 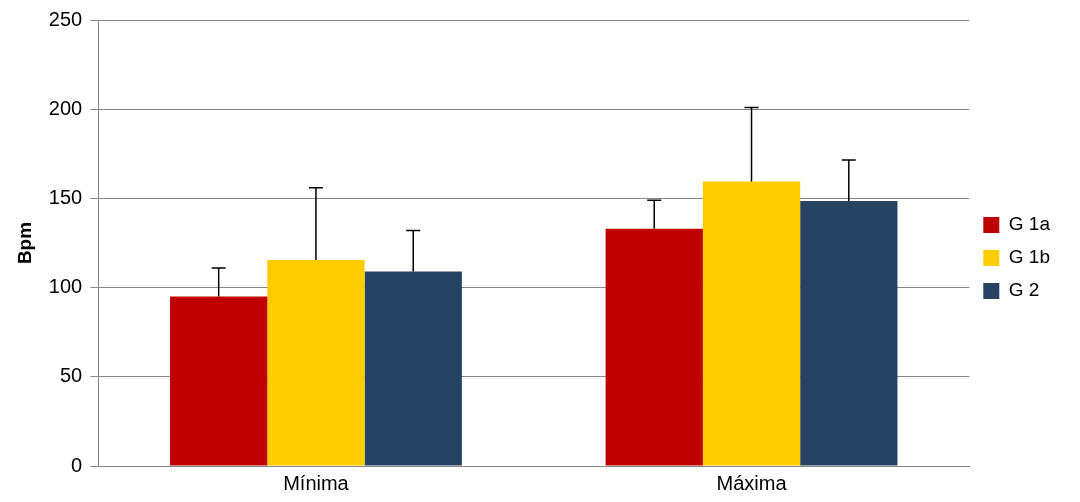 I want to click on legend-label: G 1b, so click(x=1029, y=257).